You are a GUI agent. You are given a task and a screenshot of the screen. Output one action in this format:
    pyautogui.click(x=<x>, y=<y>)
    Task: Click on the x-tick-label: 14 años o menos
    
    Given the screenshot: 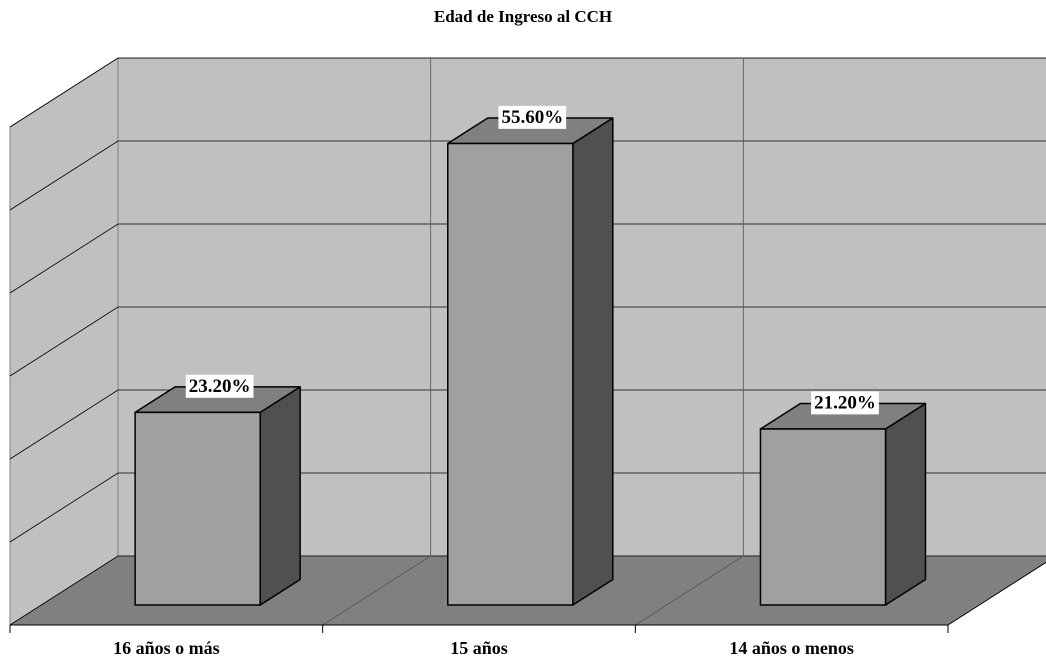 What is the action you would take?
    pyautogui.click(x=791, y=648)
    